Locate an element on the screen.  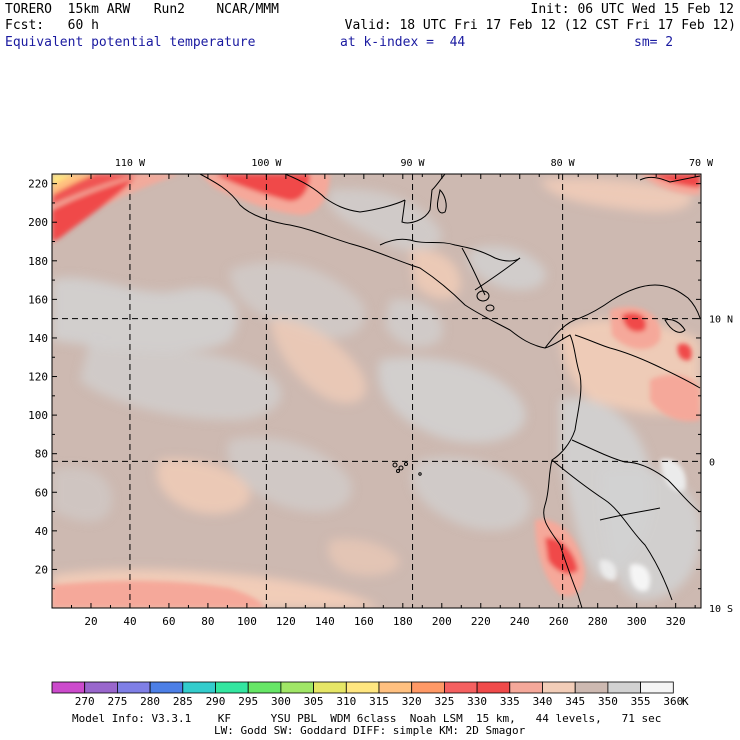
colorbar-label: 340 is located at coordinates (543, 701).